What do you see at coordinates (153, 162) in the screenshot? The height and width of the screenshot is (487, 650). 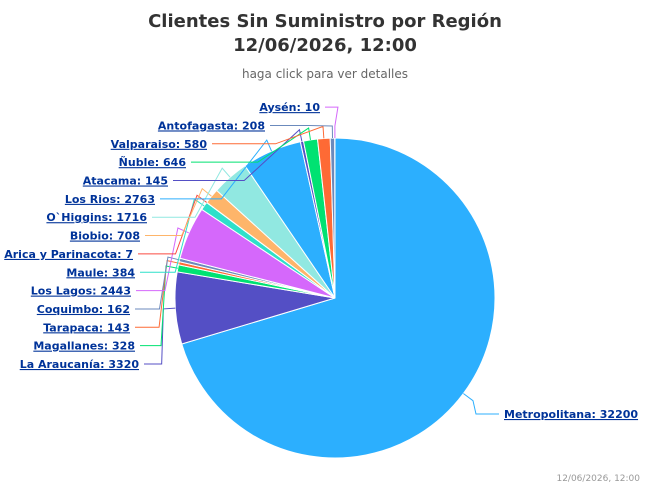 I see `data-label: Ñuble: 646` at bounding box center [153, 162].